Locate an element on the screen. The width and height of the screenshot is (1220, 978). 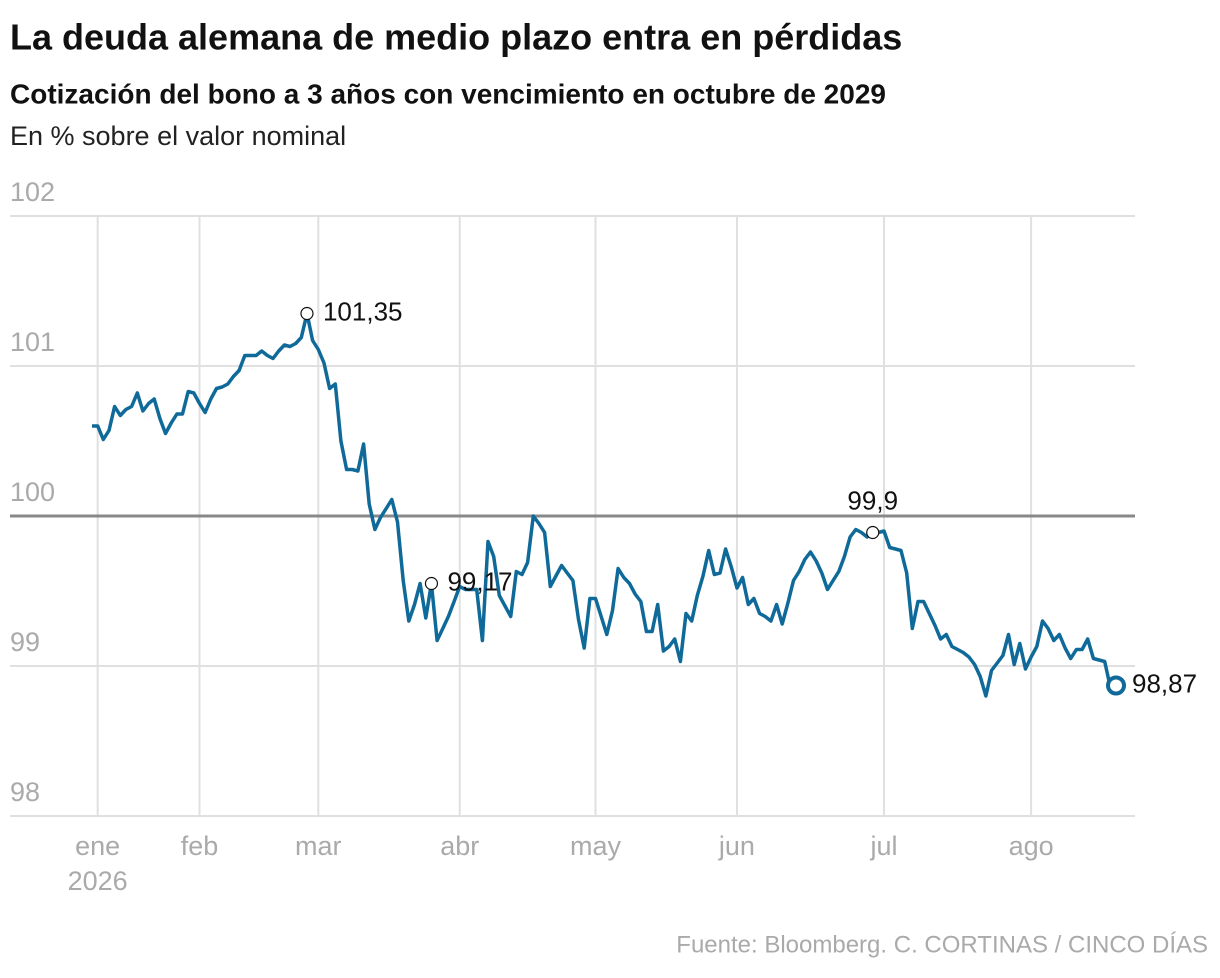
data-label: 98,87 is located at coordinates (1164, 683).